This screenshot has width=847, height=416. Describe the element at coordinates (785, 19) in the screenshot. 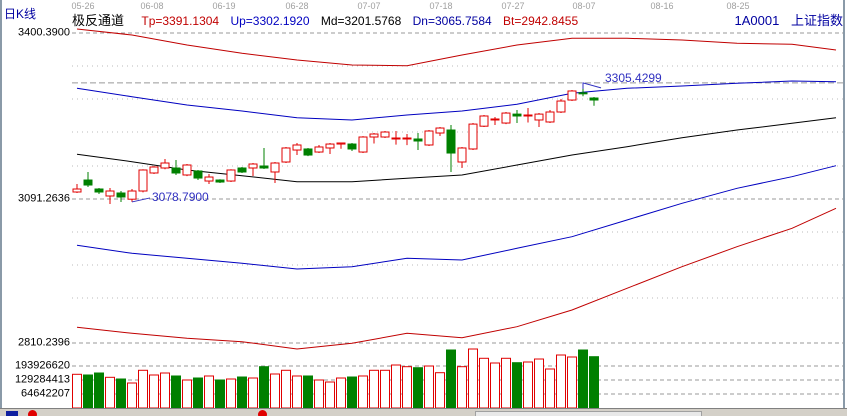

I see `symbol-info: 1A0001 上证指数` at that location.